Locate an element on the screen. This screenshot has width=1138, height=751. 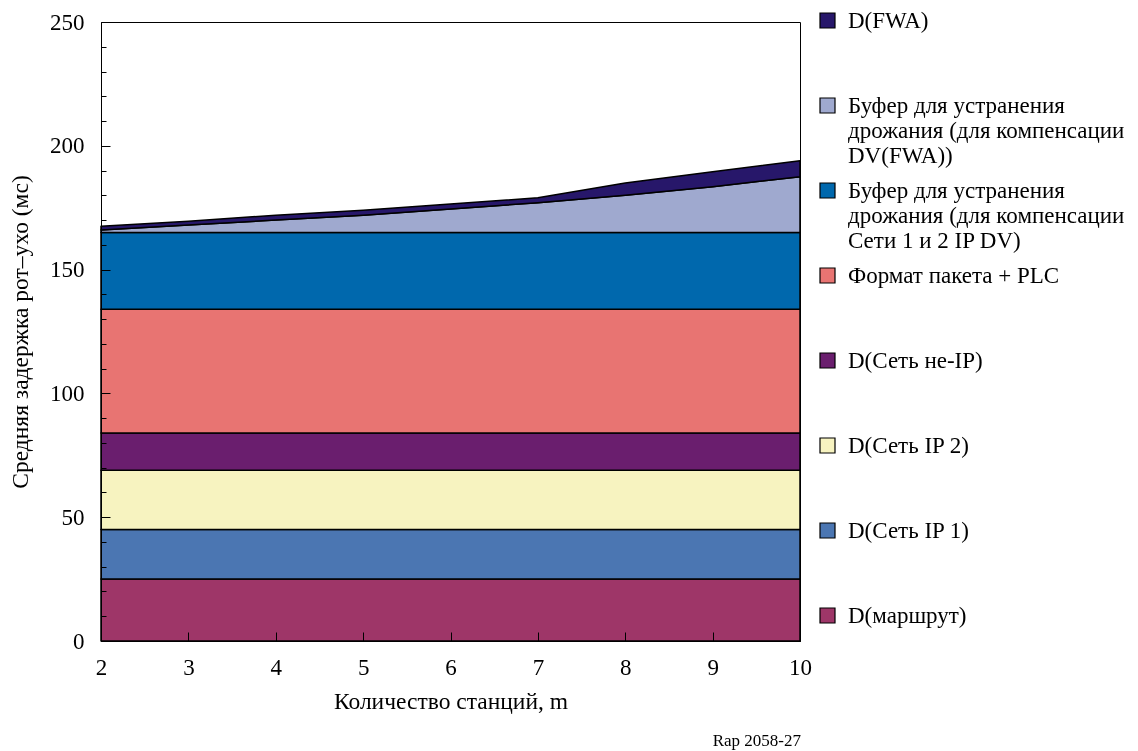
legend-label: D(FWA) is located at coordinates (888, 20).